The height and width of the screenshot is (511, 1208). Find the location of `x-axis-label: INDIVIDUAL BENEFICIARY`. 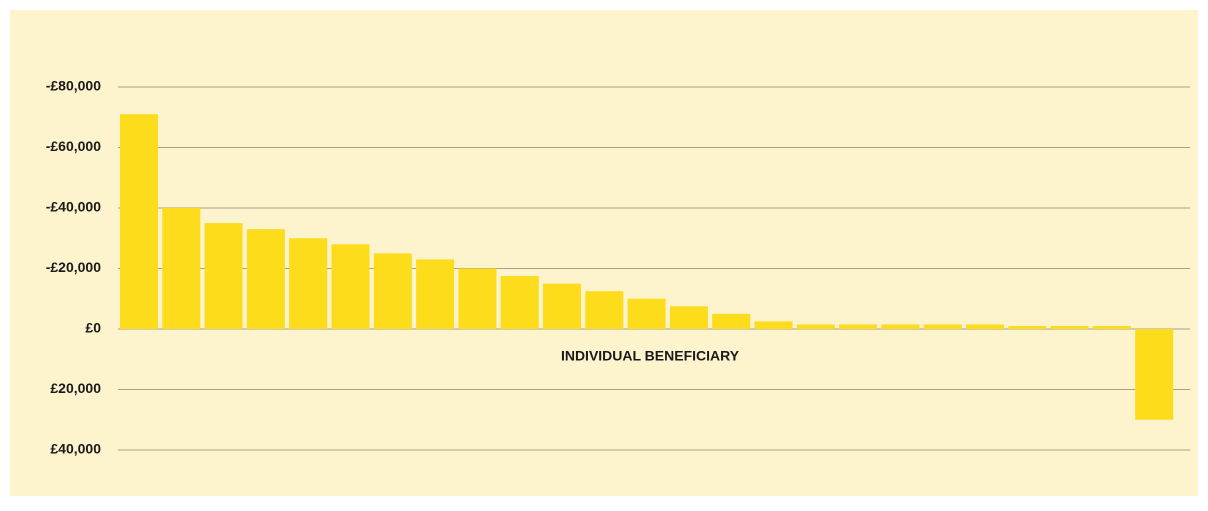

x-axis-label: INDIVIDUAL BENEFICIARY is located at coordinates (650, 356).